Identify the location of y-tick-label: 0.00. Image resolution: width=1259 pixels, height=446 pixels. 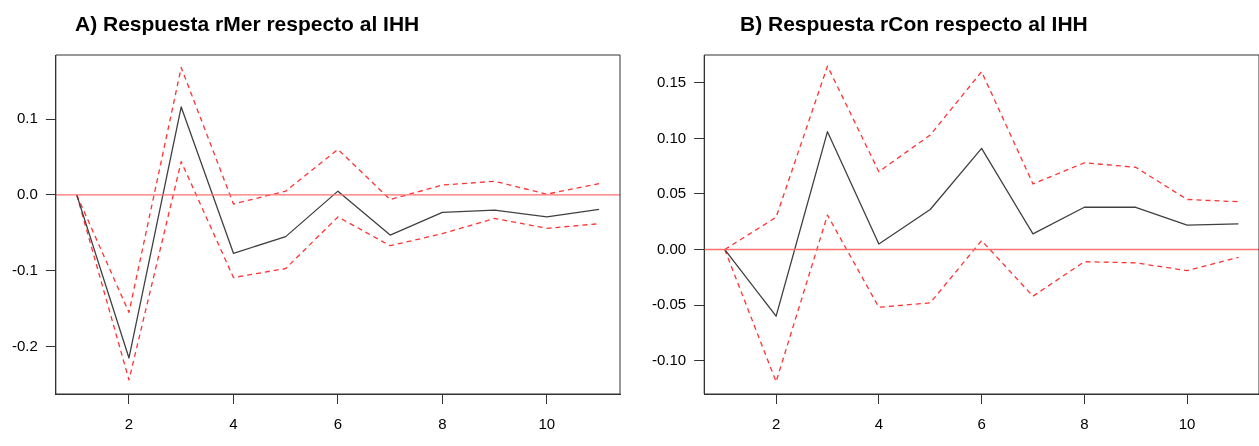
(671, 248).